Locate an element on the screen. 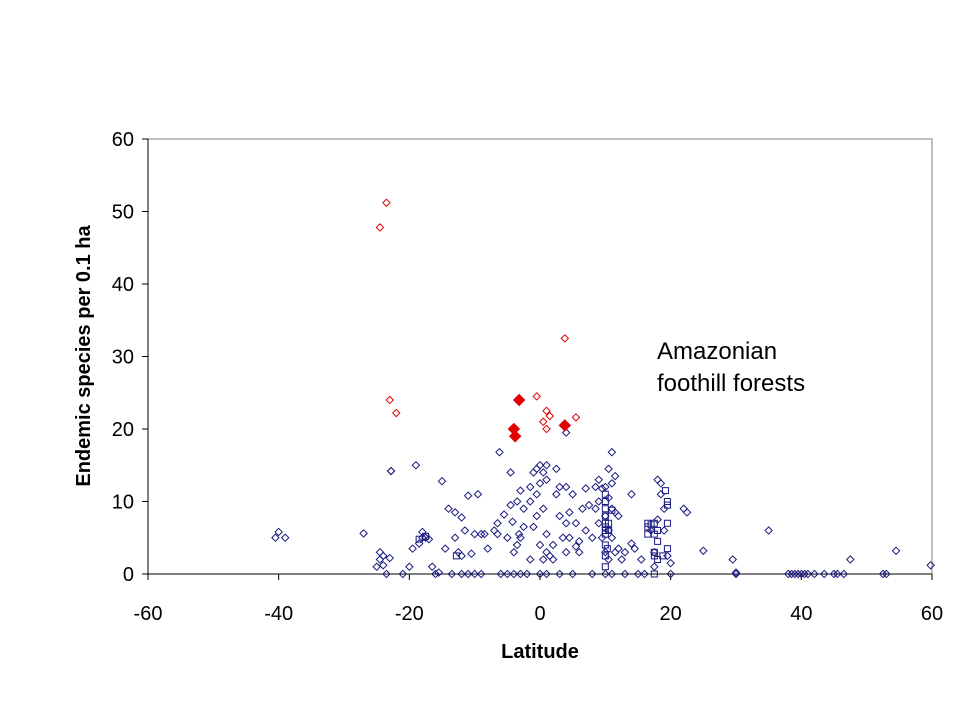 This screenshot has height=720, width=960. y-tick-label: 60 is located at coordinates (123, 140).